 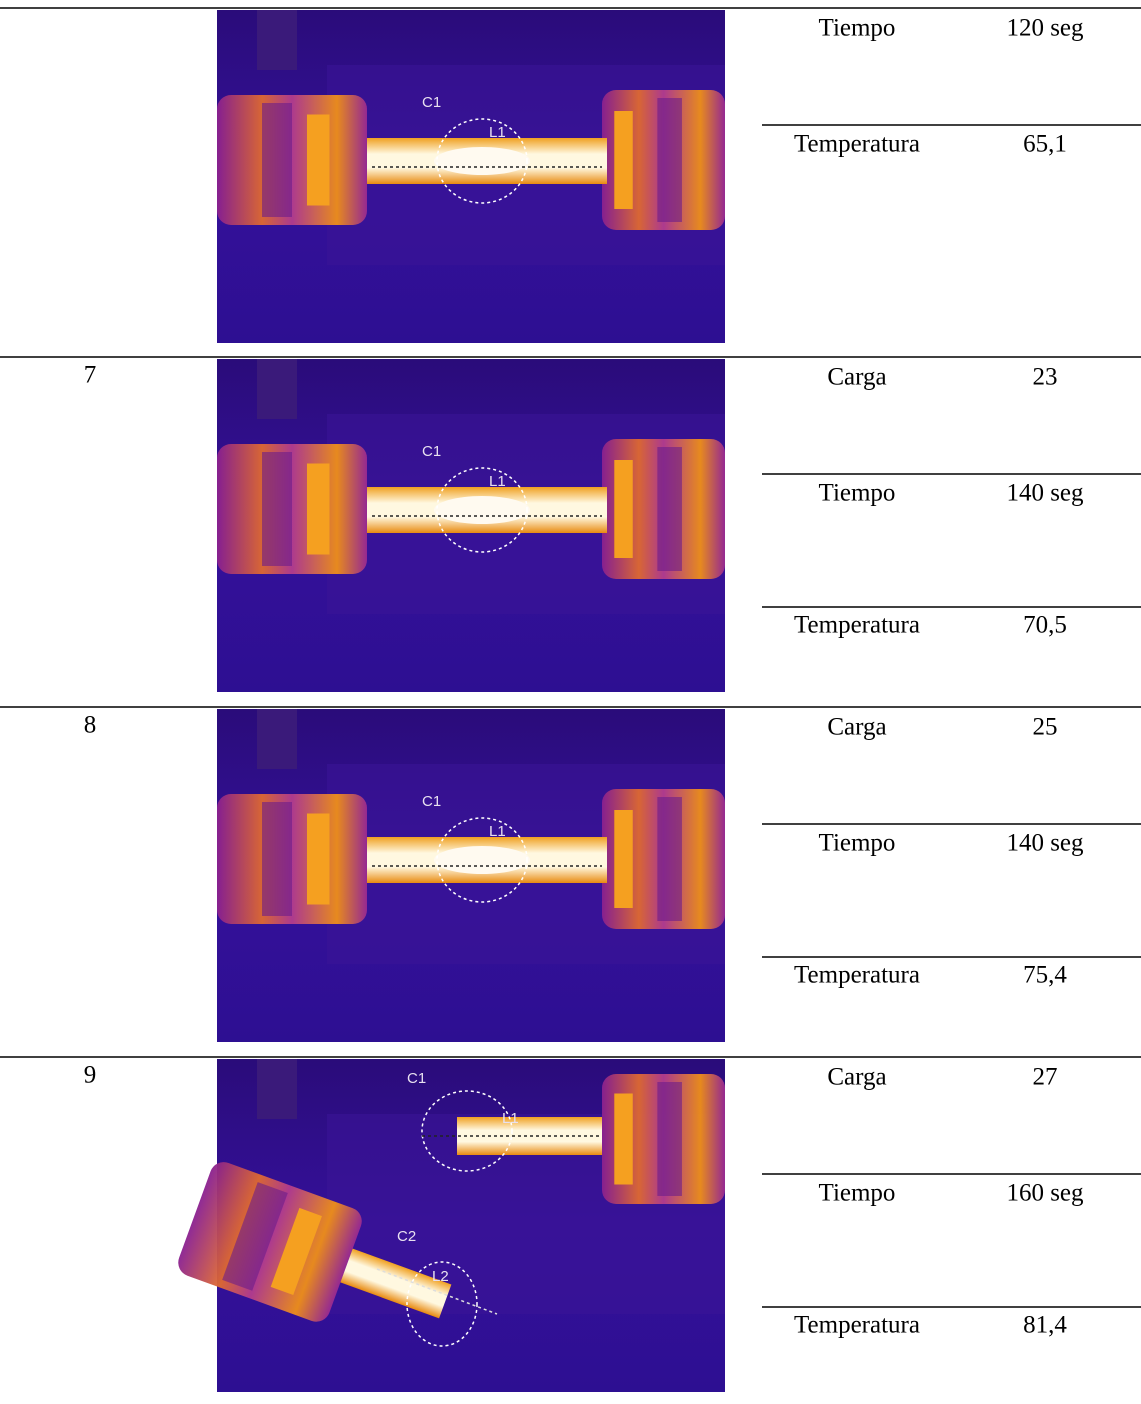 What do you see at coordinates (1045, 975) in the screenshot?
I see `cell-value: 75,4` at bounding box center [1045, 975].